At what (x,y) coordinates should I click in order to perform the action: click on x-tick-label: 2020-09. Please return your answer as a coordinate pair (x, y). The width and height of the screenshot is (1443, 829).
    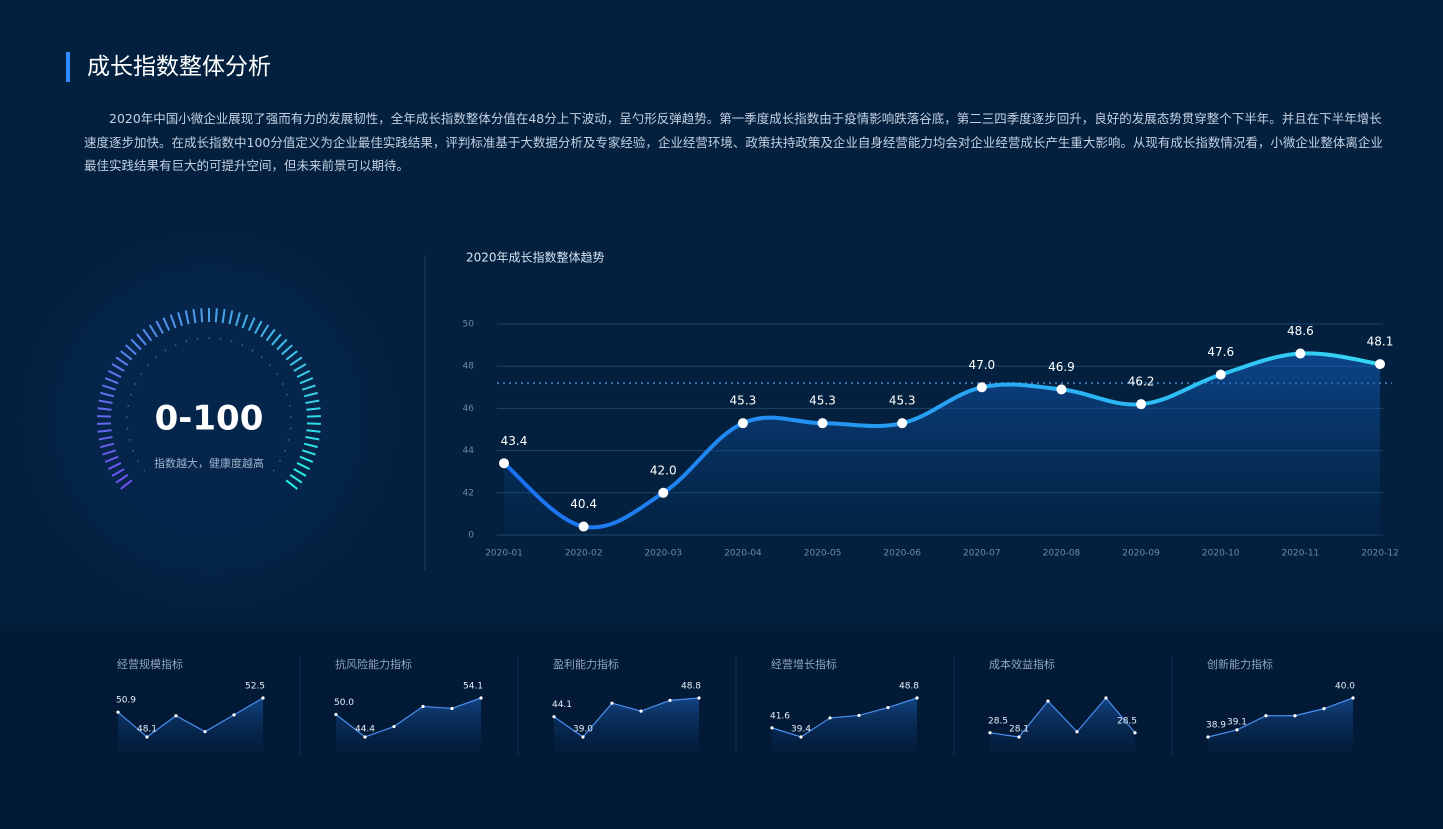
    Looking at the image, I should click on (1141, 554).